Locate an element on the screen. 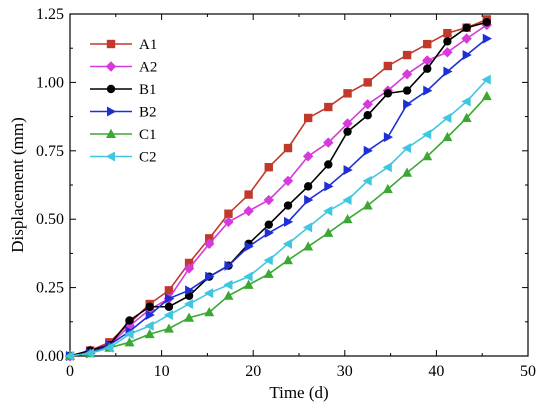  x-tick-label: 10 is located at coordinates (162, 371).